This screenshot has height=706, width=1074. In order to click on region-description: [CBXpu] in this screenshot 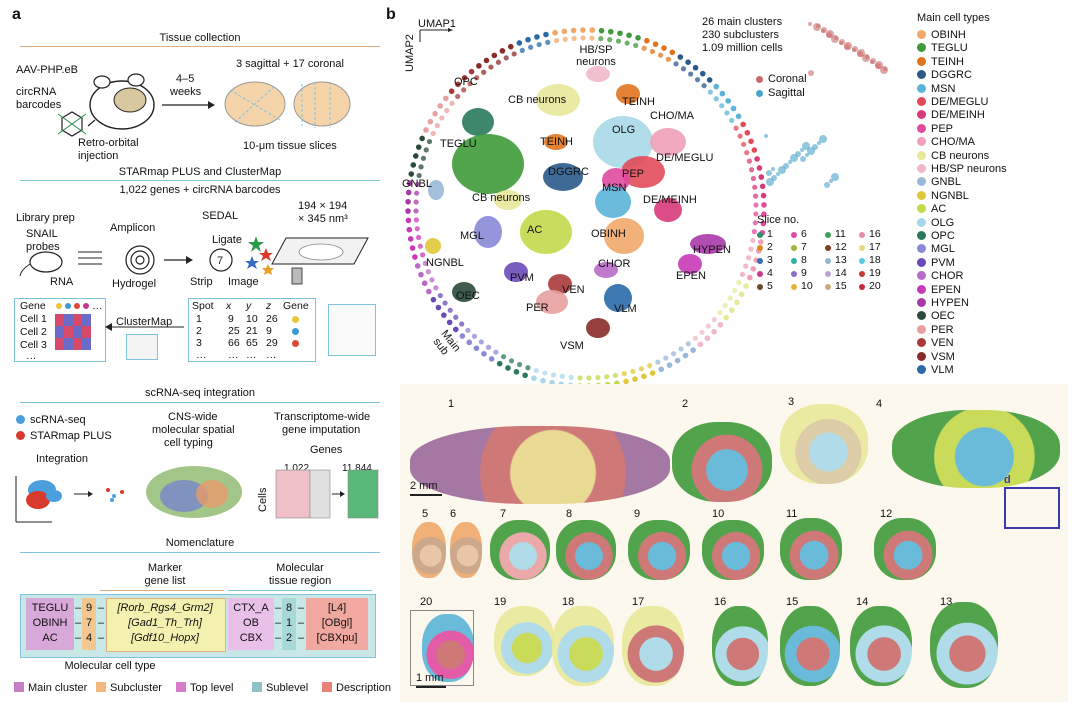, I will do `click(337, 638)`.